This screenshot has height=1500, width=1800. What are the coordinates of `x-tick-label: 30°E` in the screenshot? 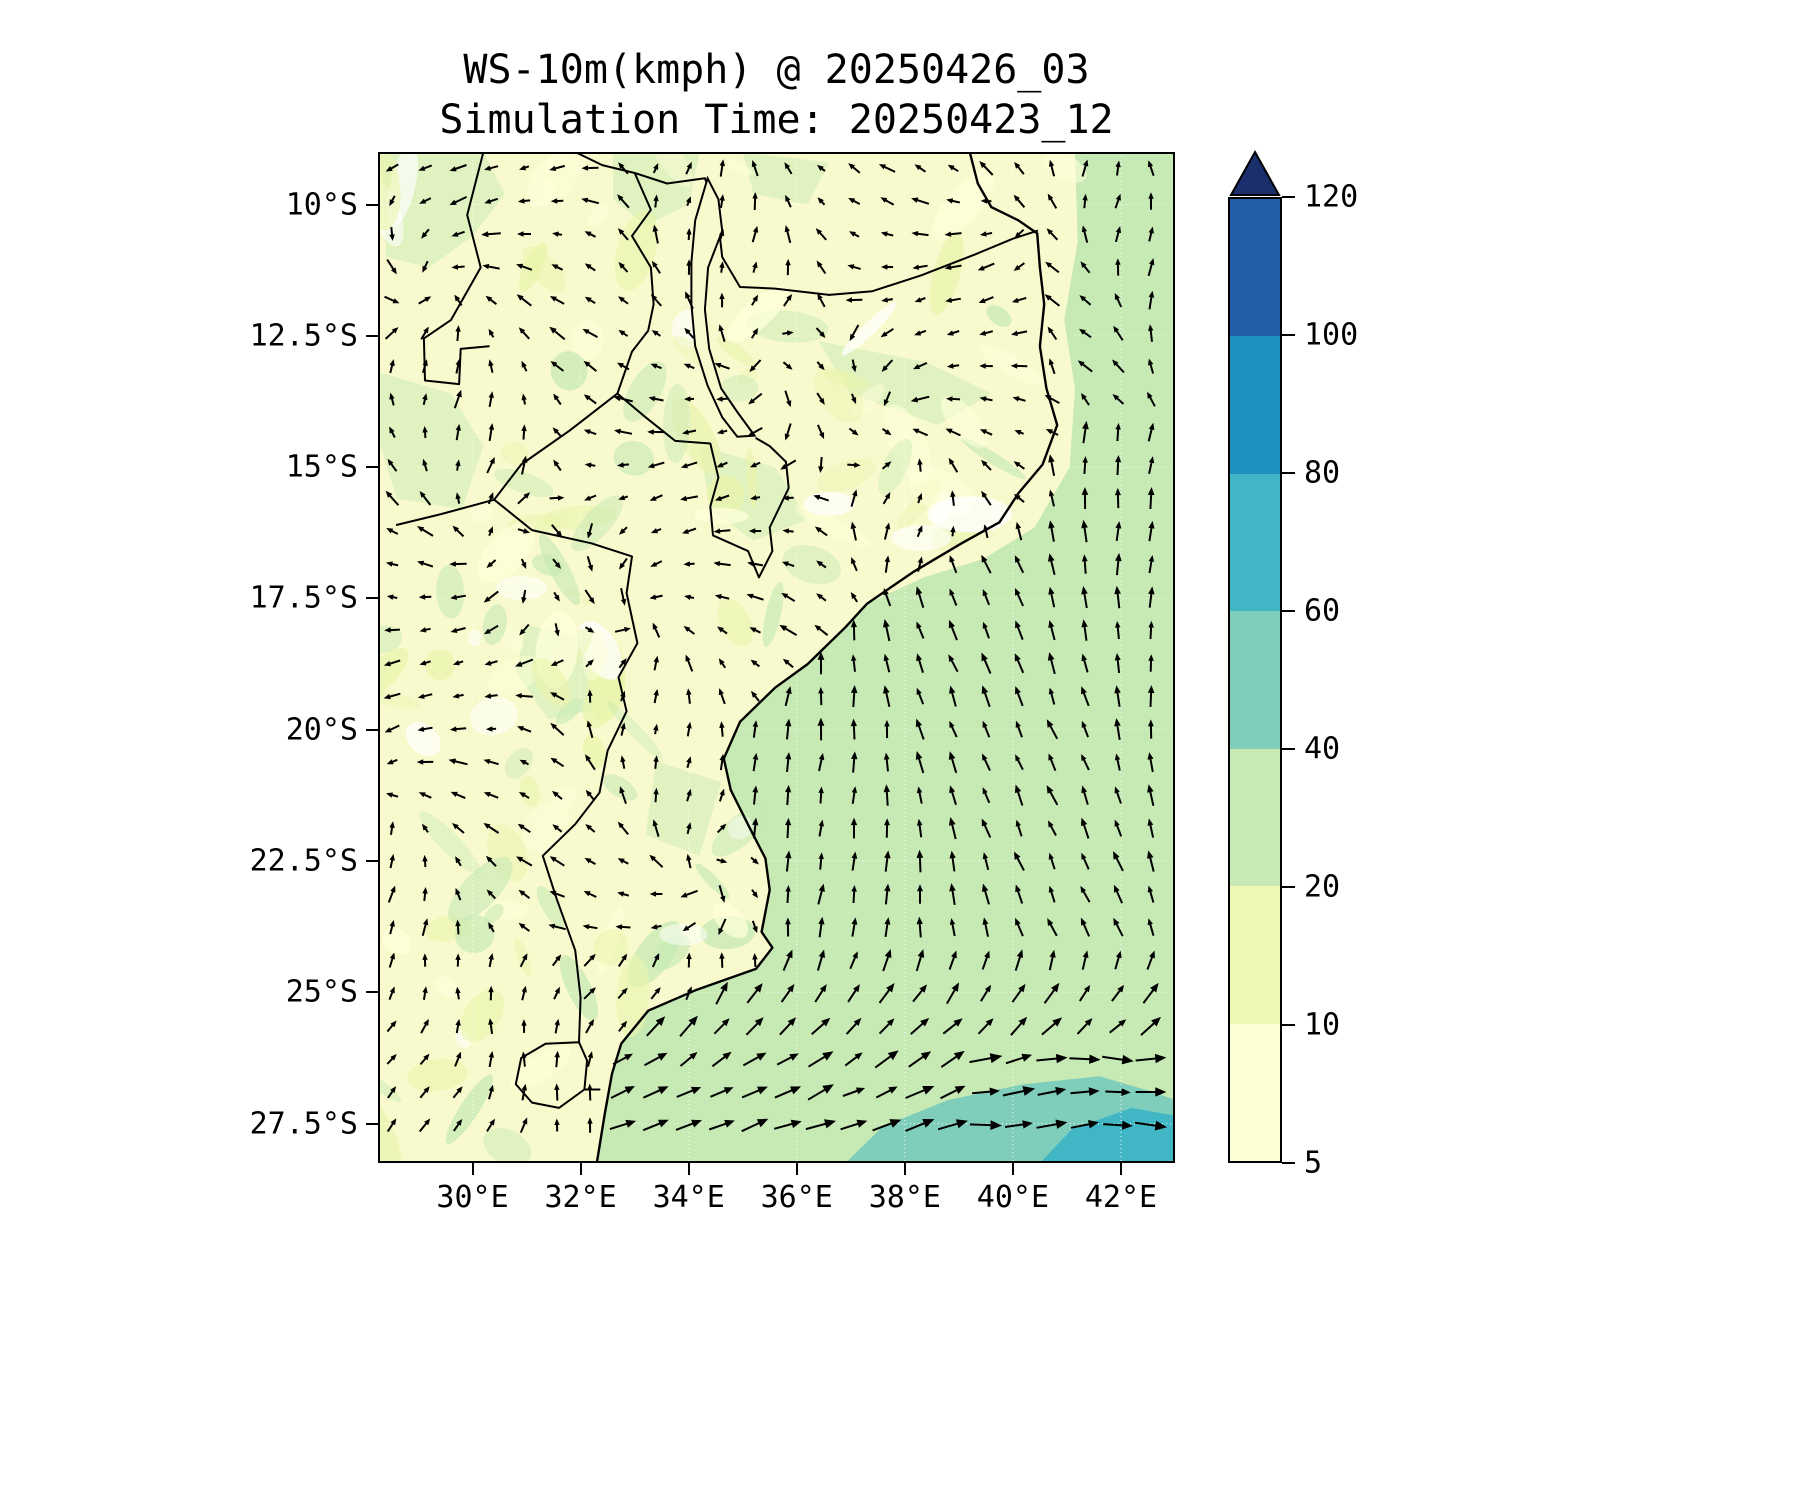 It's located at (472, 1197).